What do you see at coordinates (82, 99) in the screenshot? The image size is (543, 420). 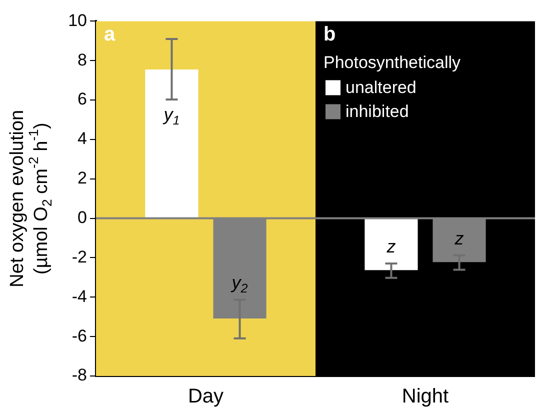 I see `y-tick-label: 6` at bounding box center [82, 99].